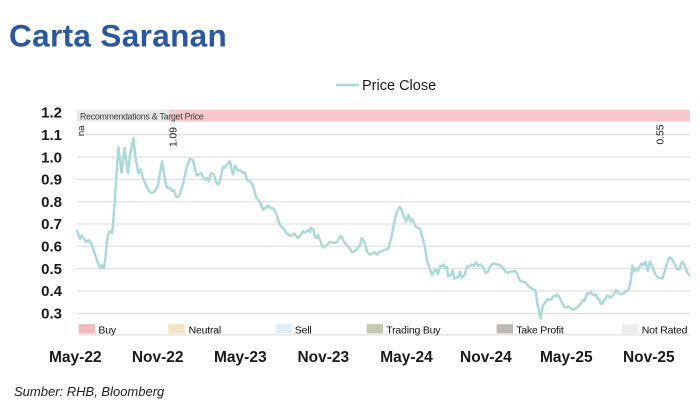  I want to click on svg-text: May-22, so click(75, 357).